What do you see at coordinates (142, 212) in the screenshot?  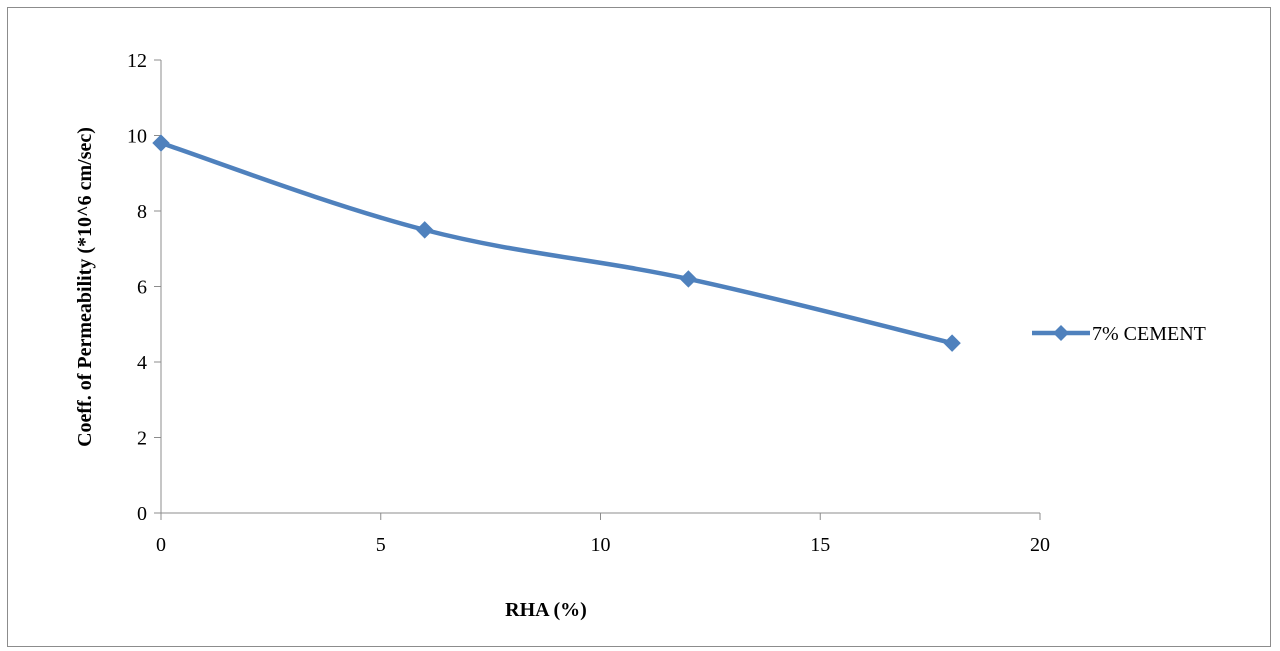 I see `y-tick-label: 8` at bounding box center [142, 212].